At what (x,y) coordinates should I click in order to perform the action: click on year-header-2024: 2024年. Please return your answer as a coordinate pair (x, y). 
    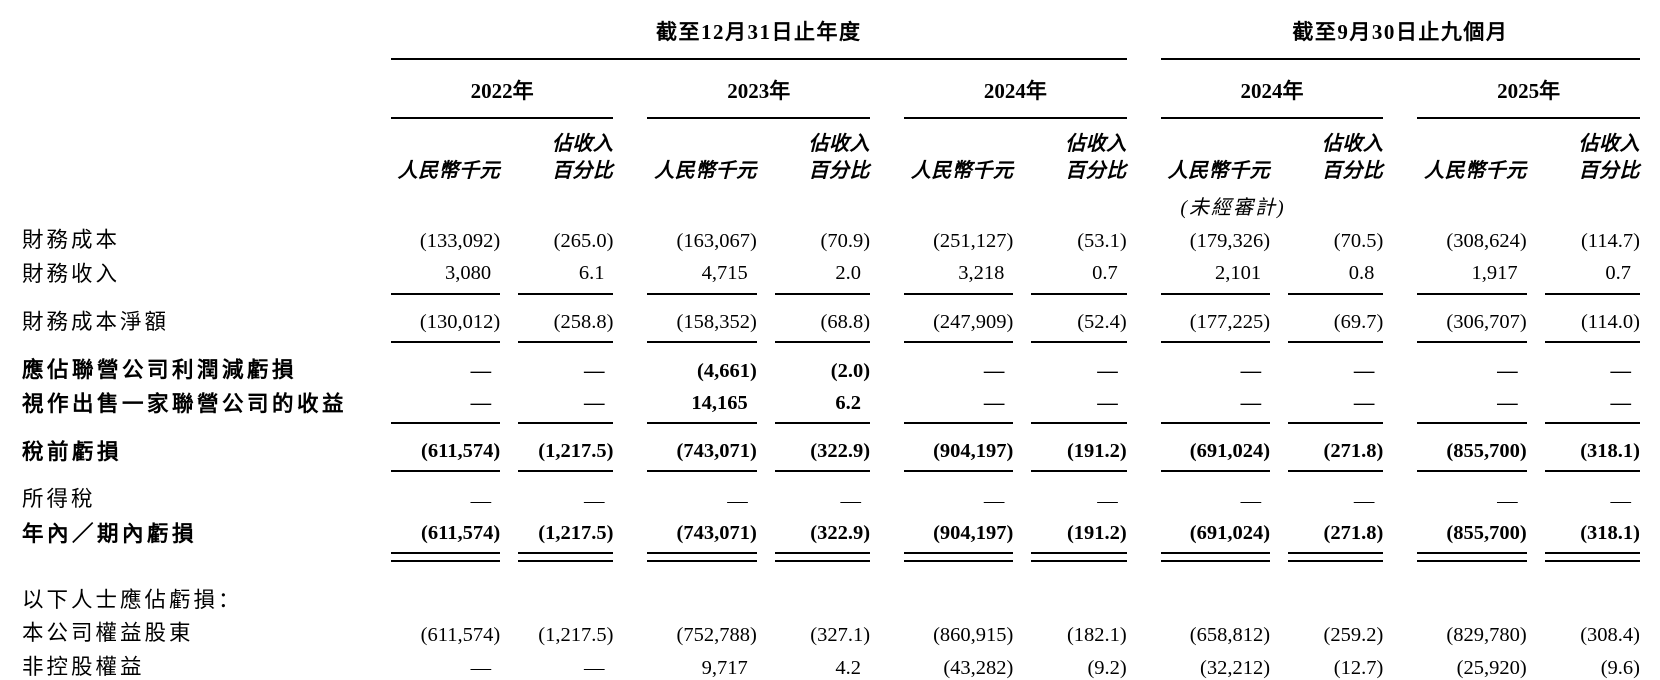
    Looking at the image, I should click on (1015, 91).